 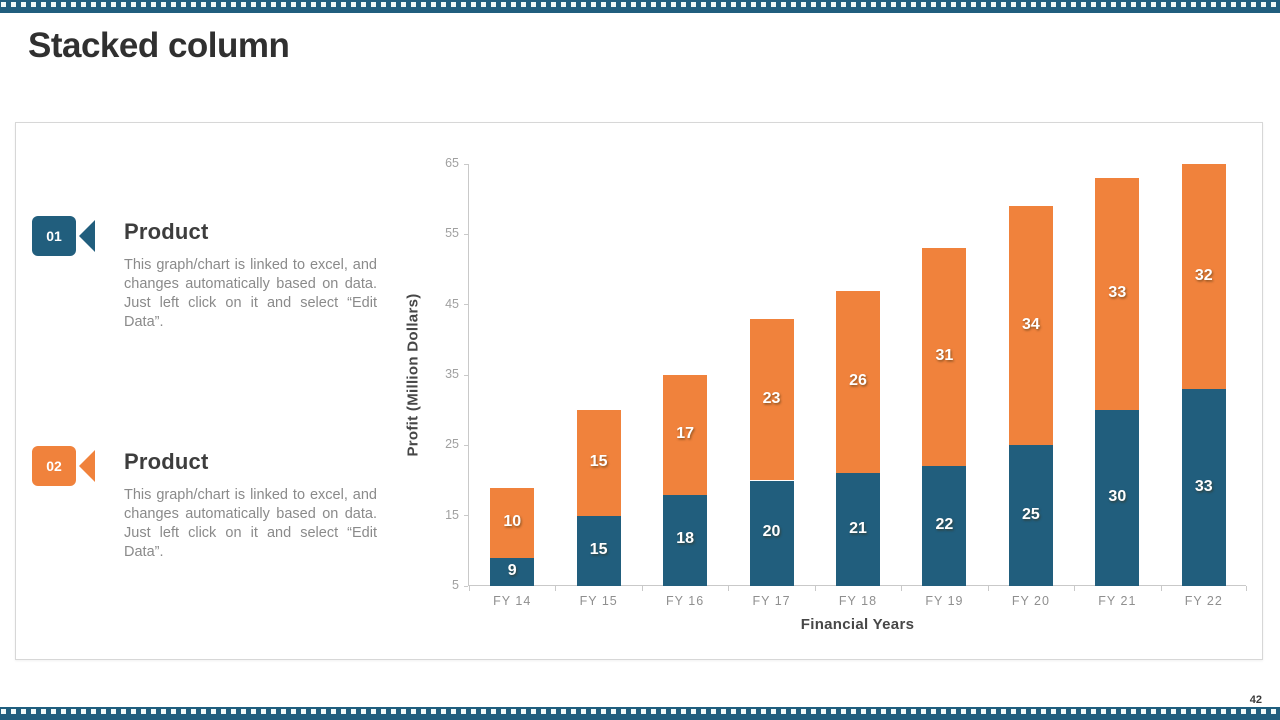 I want to click on x-axis-tick-label: FY 14, so click(x=512, y=601).